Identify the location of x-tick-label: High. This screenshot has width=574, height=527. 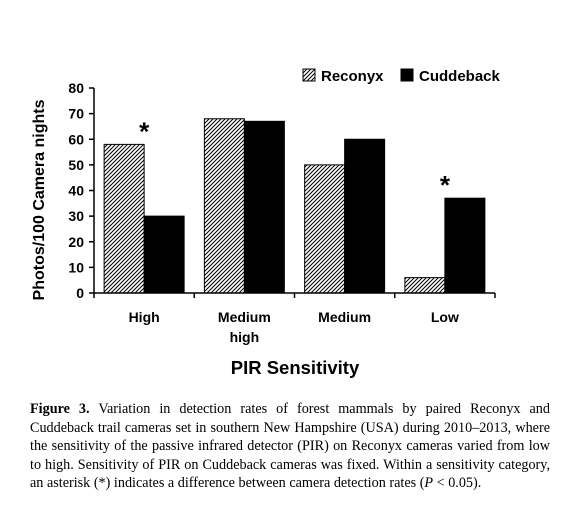
(144, 317).